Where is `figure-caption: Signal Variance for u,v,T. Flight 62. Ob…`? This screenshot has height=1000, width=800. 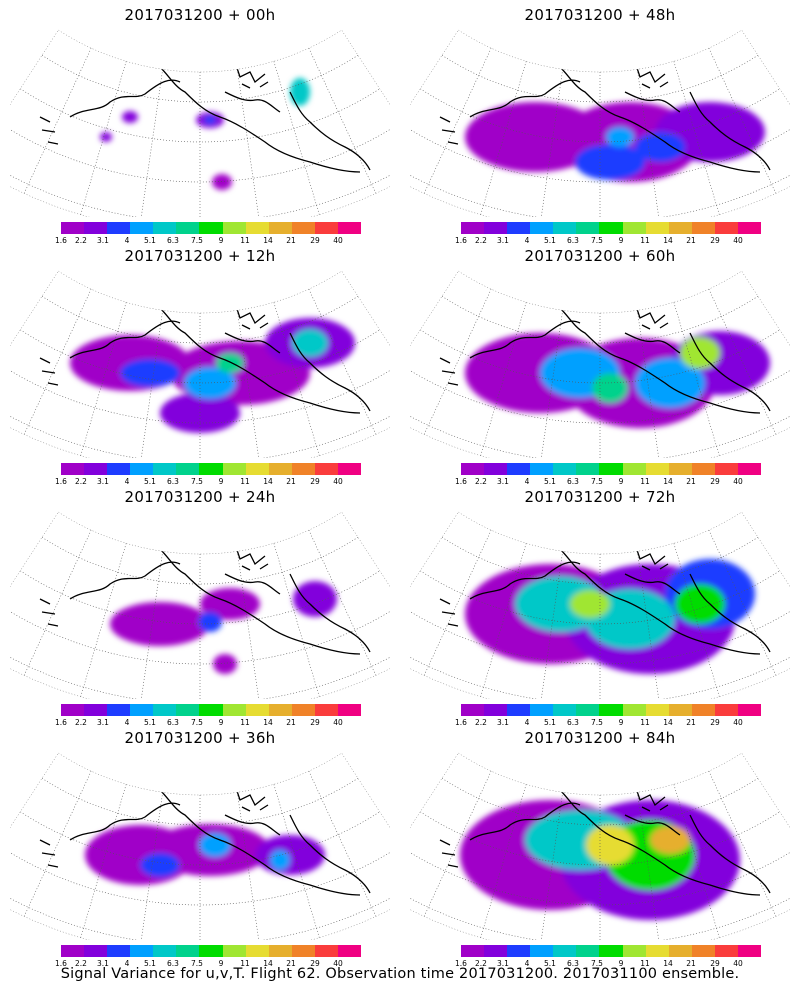
figure-caption: Signal Variance for u,v,T. Flight 62. Ob… is located at coordinates (400, 974).